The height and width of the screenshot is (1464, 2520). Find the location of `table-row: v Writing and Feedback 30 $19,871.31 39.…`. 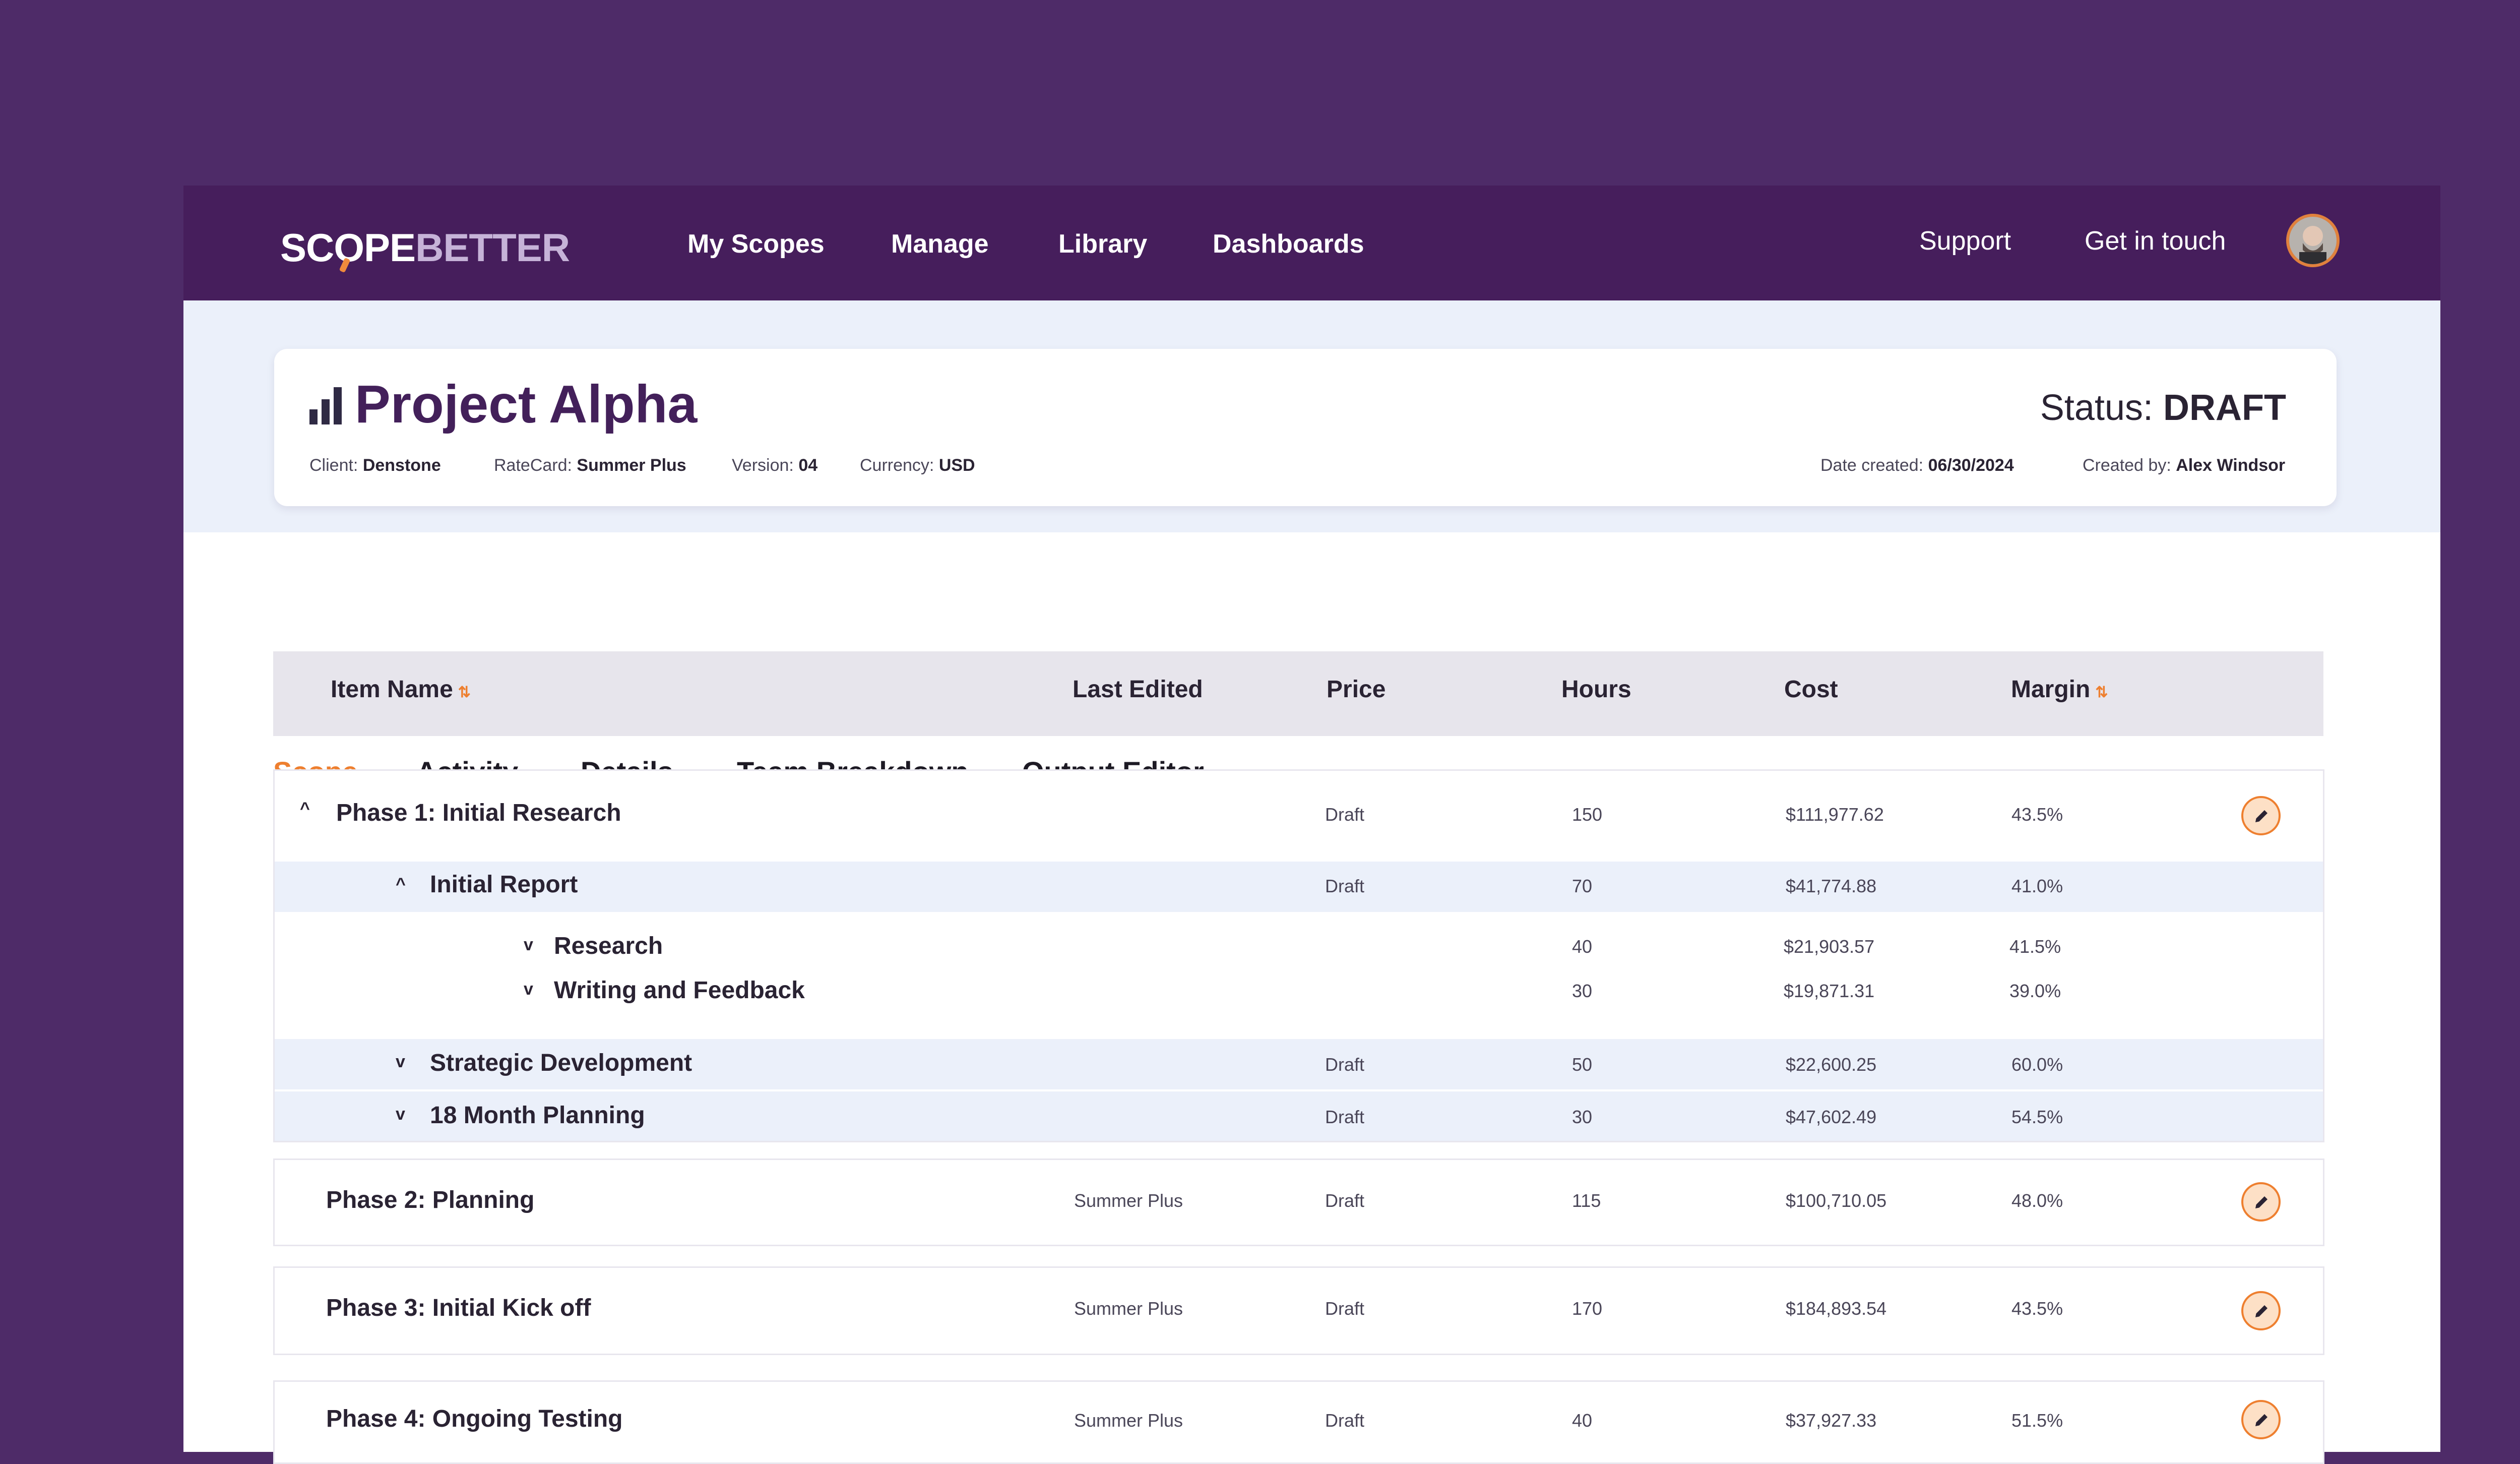

table-row: v Writing and Feedback 30 $19,871.31 39.… is located at coordinates (1299, 992).